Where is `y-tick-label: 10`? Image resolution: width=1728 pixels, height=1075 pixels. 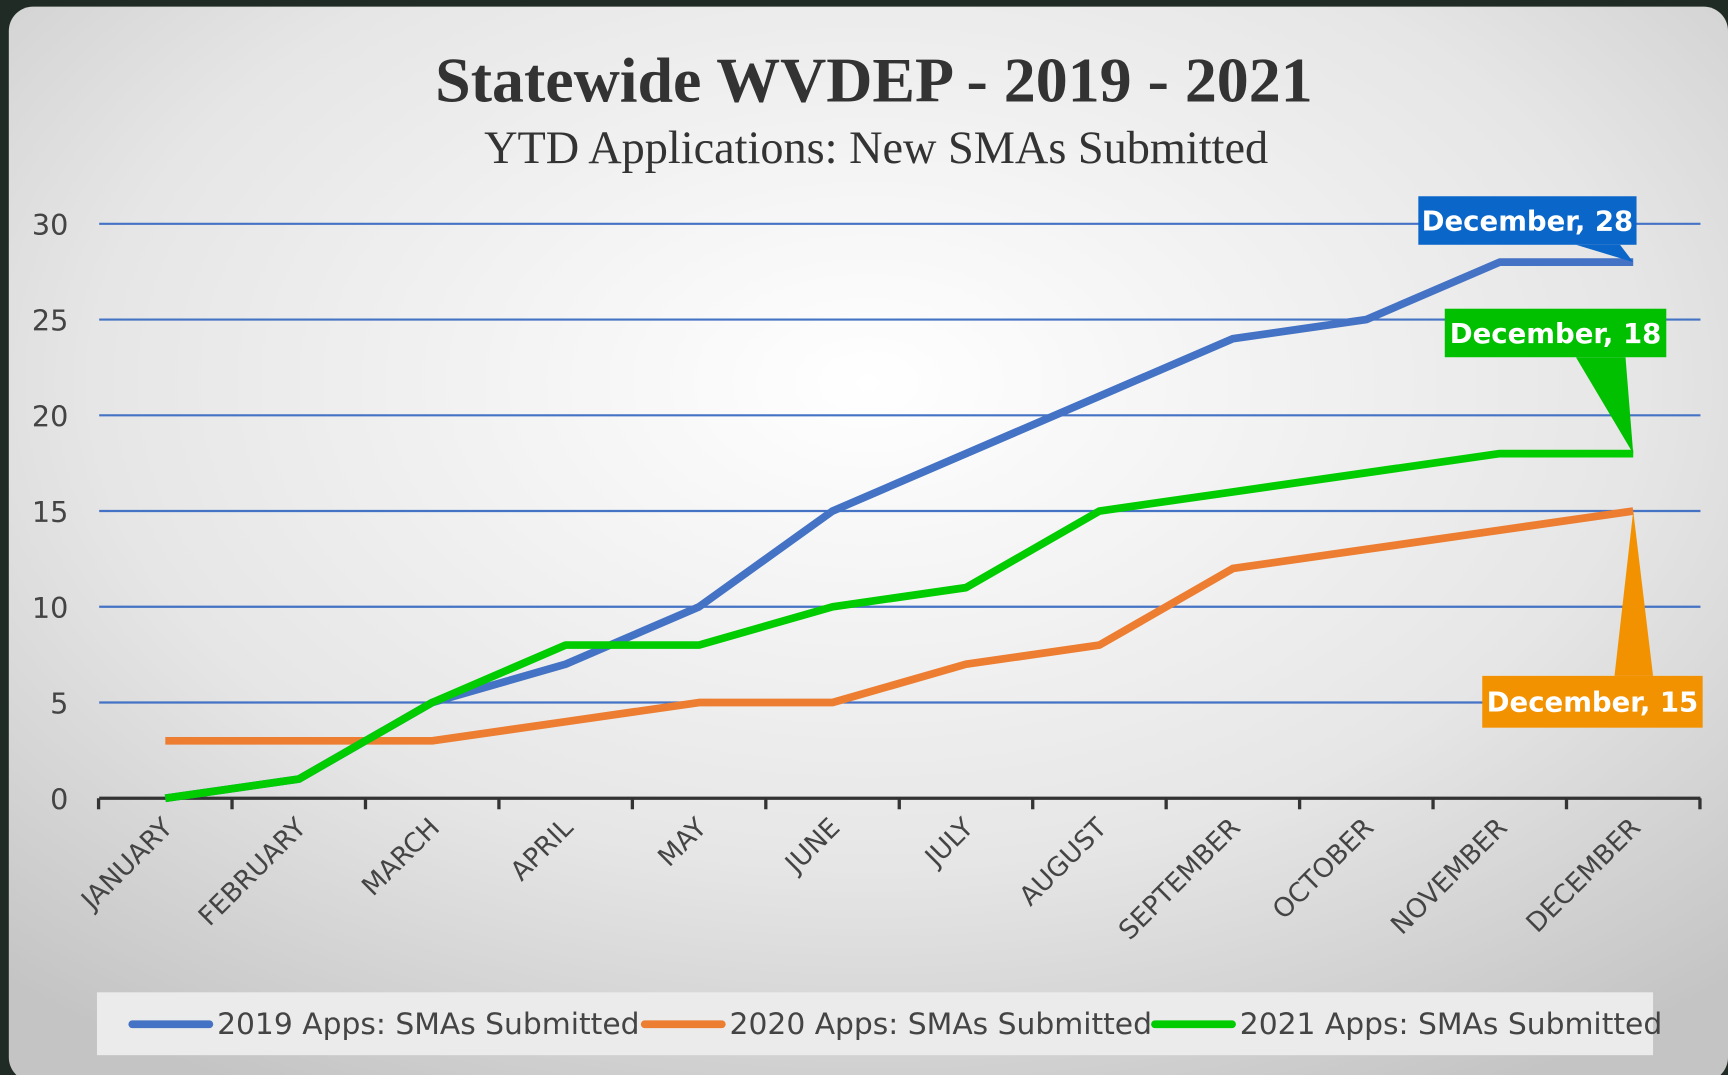
y-tick-label: 10 is located at coordinates (50, 608).